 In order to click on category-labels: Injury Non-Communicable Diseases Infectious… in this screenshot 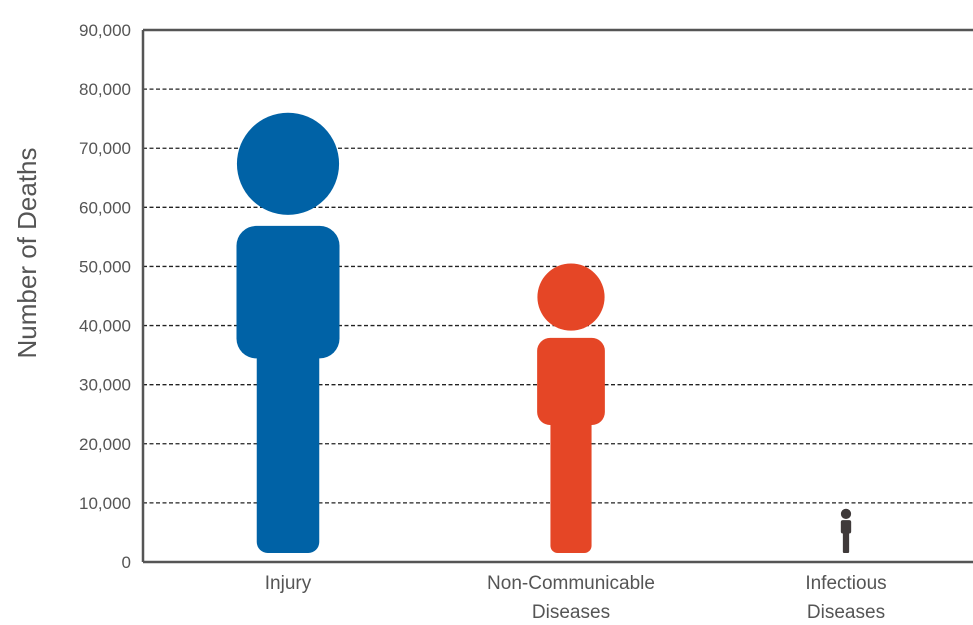, I will do `click(576, 598)`.